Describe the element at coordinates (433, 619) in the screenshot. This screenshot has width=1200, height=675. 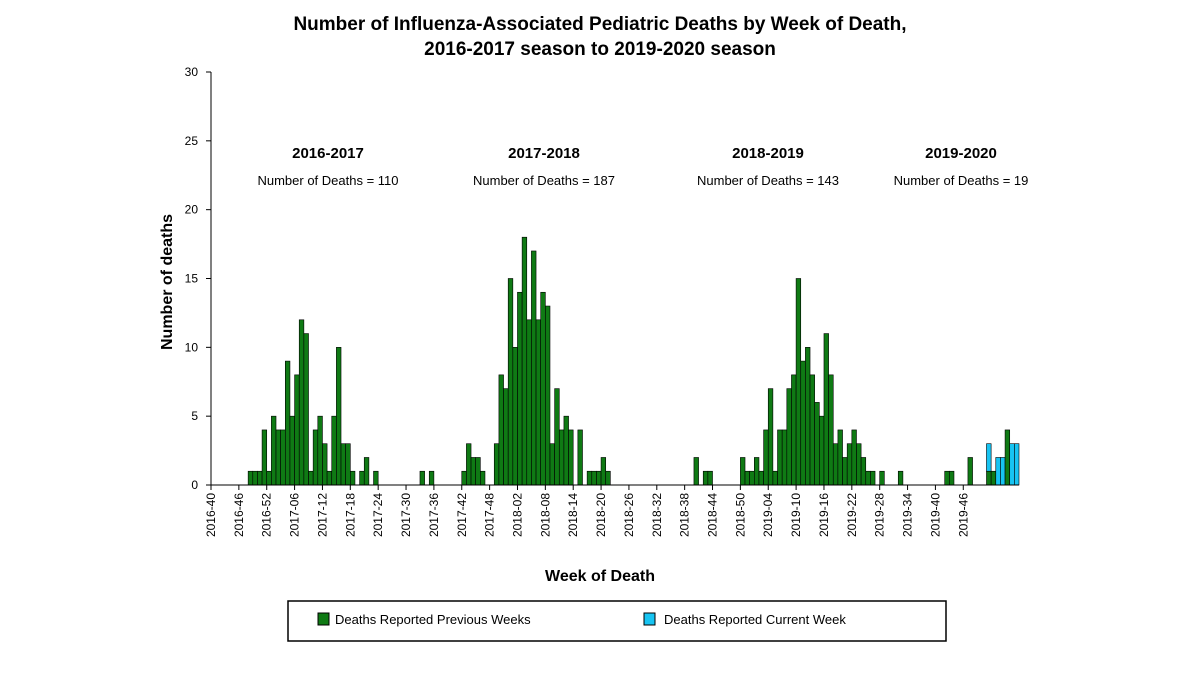
I see `legend-label-previous: Deaths Reported Previous Weeks` at that location.